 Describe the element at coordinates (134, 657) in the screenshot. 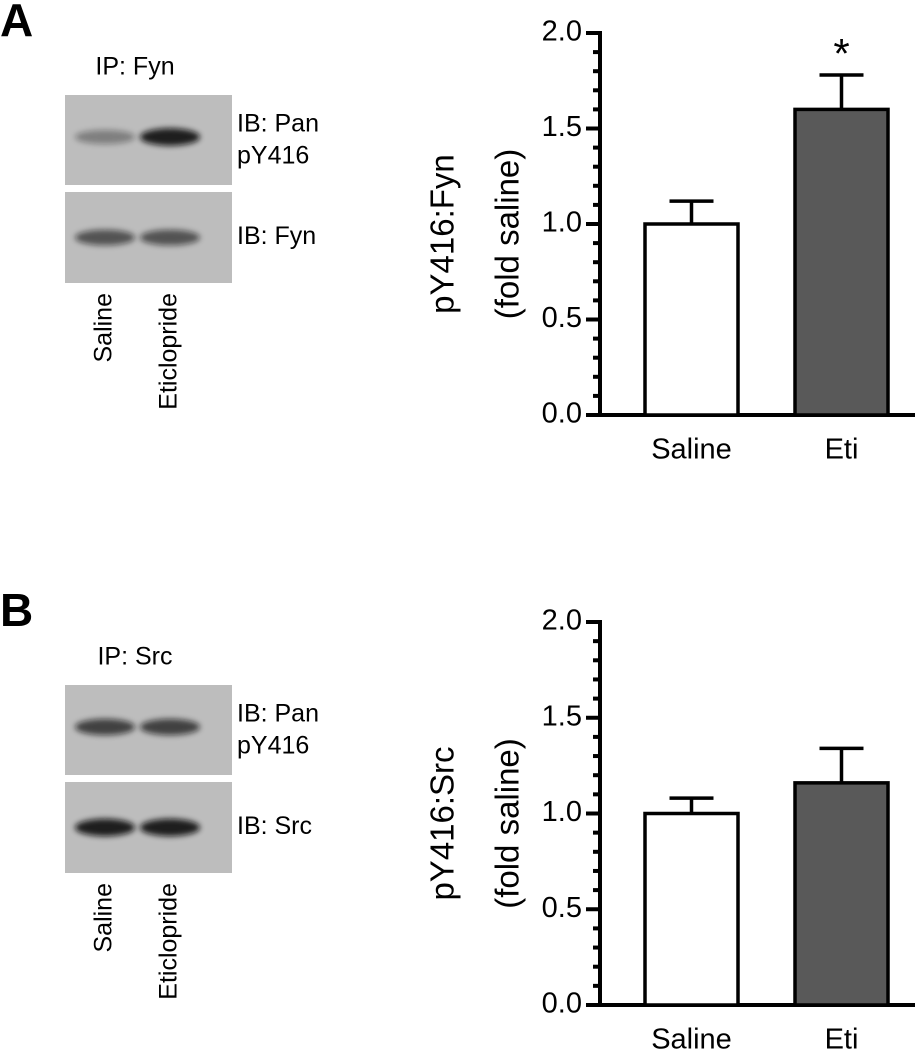

I see `ip-label: IP: Src` at that location.